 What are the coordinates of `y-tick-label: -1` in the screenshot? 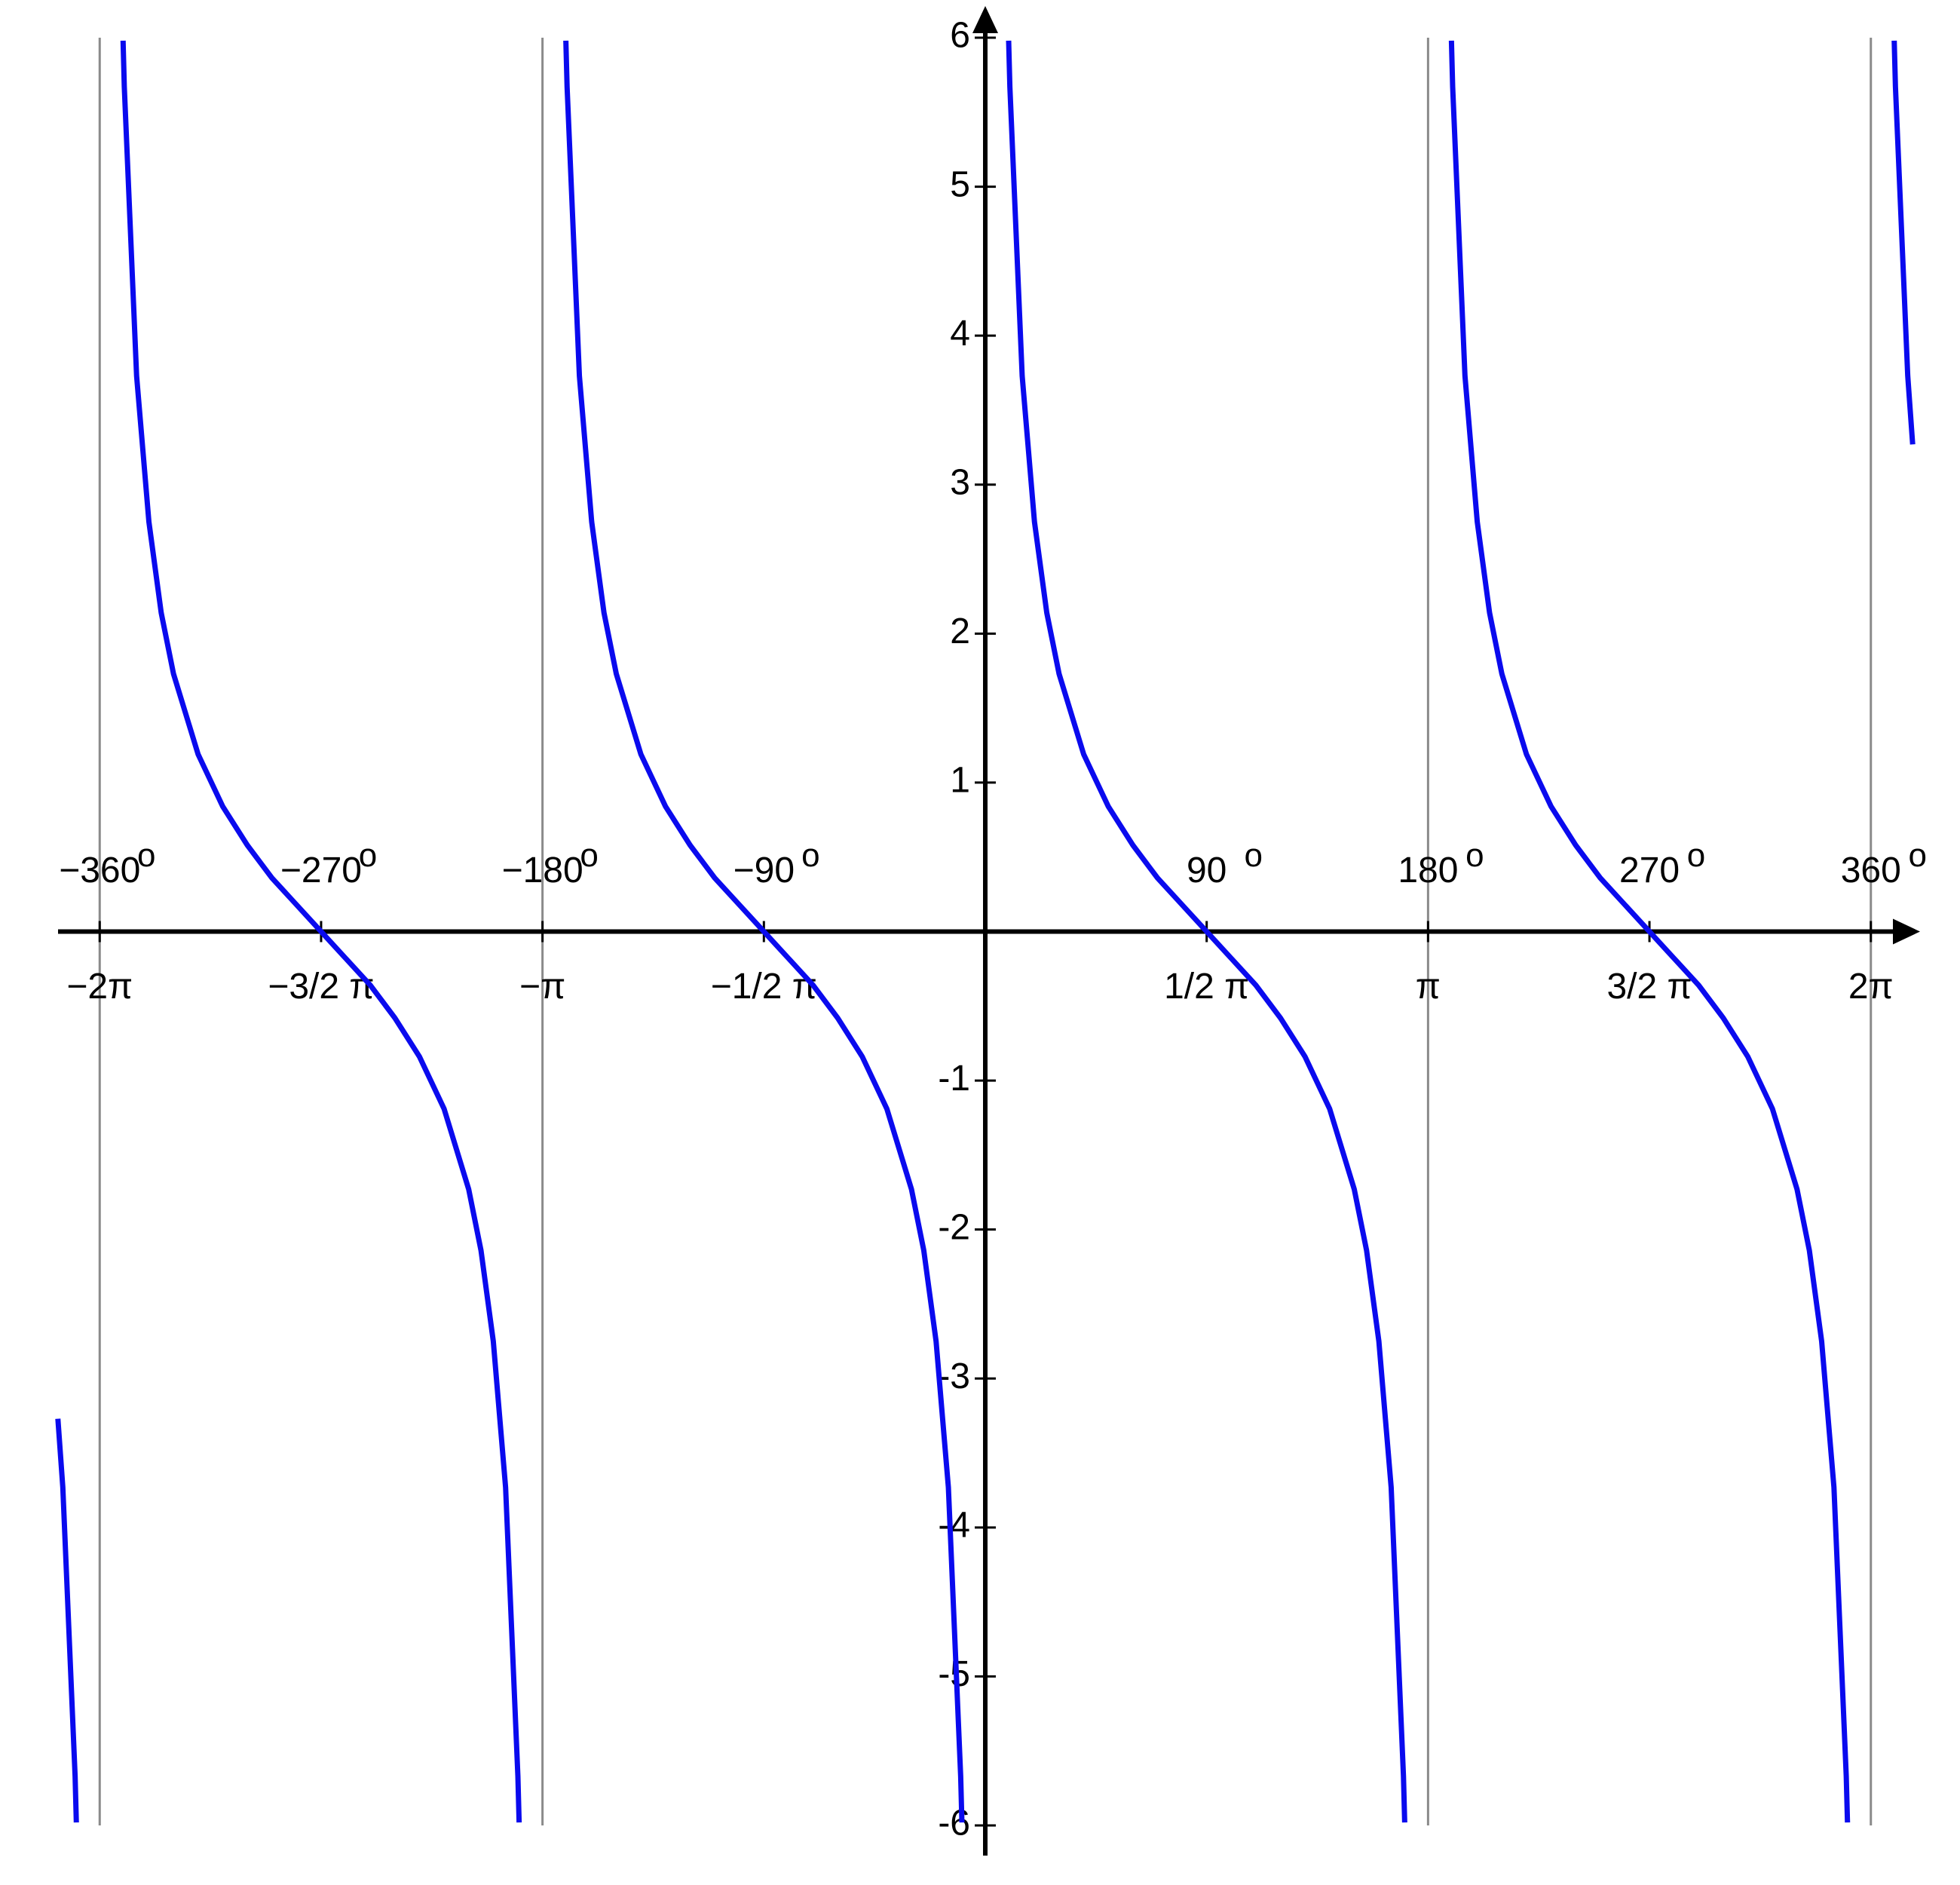 It's located at (954, 1079).